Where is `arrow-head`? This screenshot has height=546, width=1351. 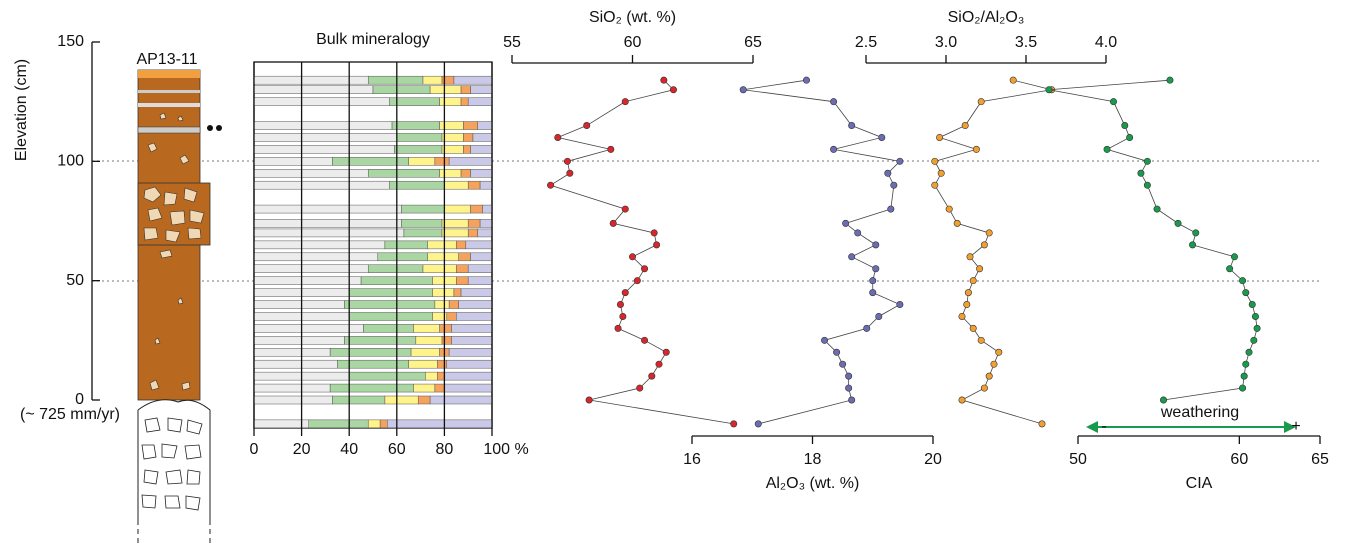
arrow-head is located at coordinates (1092, 427).